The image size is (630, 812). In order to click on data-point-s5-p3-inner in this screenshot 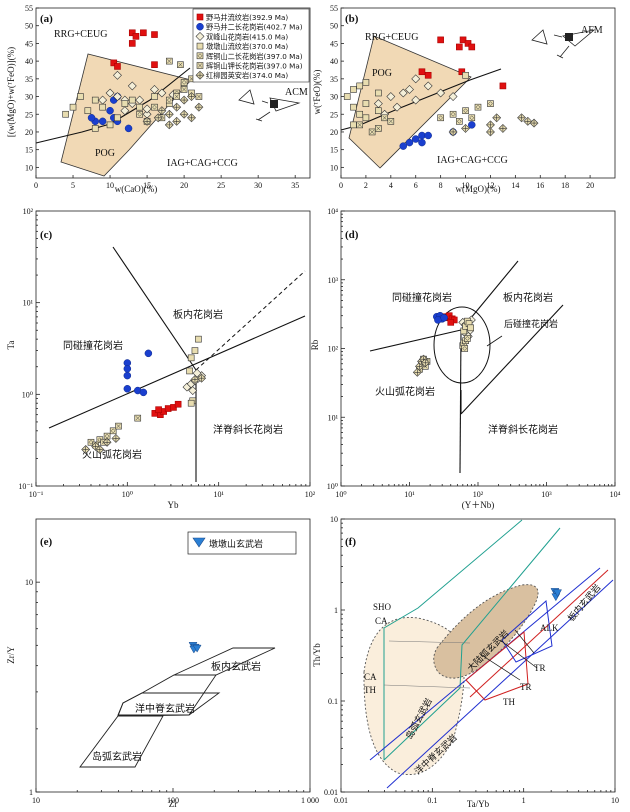, I will do `click(137, 418)`.